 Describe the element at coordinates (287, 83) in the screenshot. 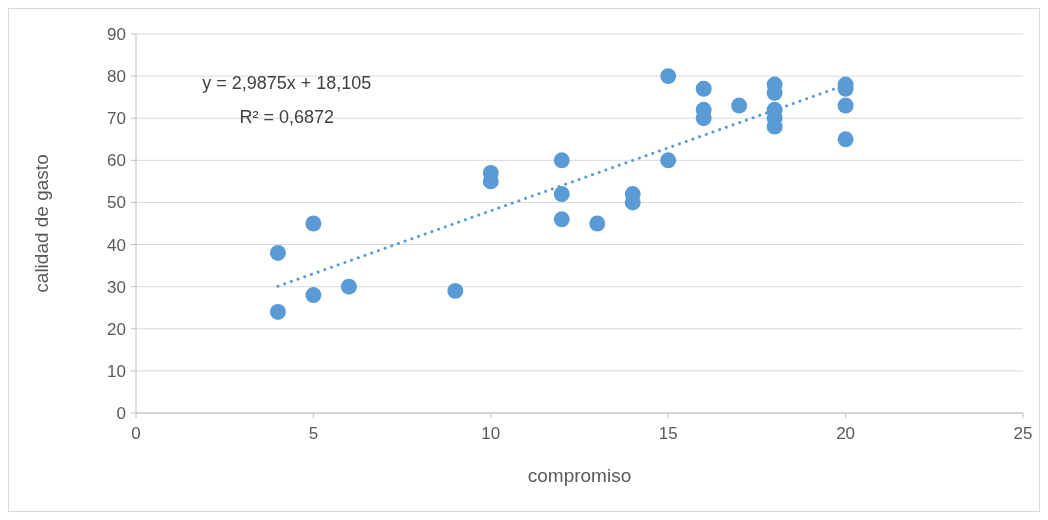

I see `annotation: y = 2,9875x + 18,105` at that location.